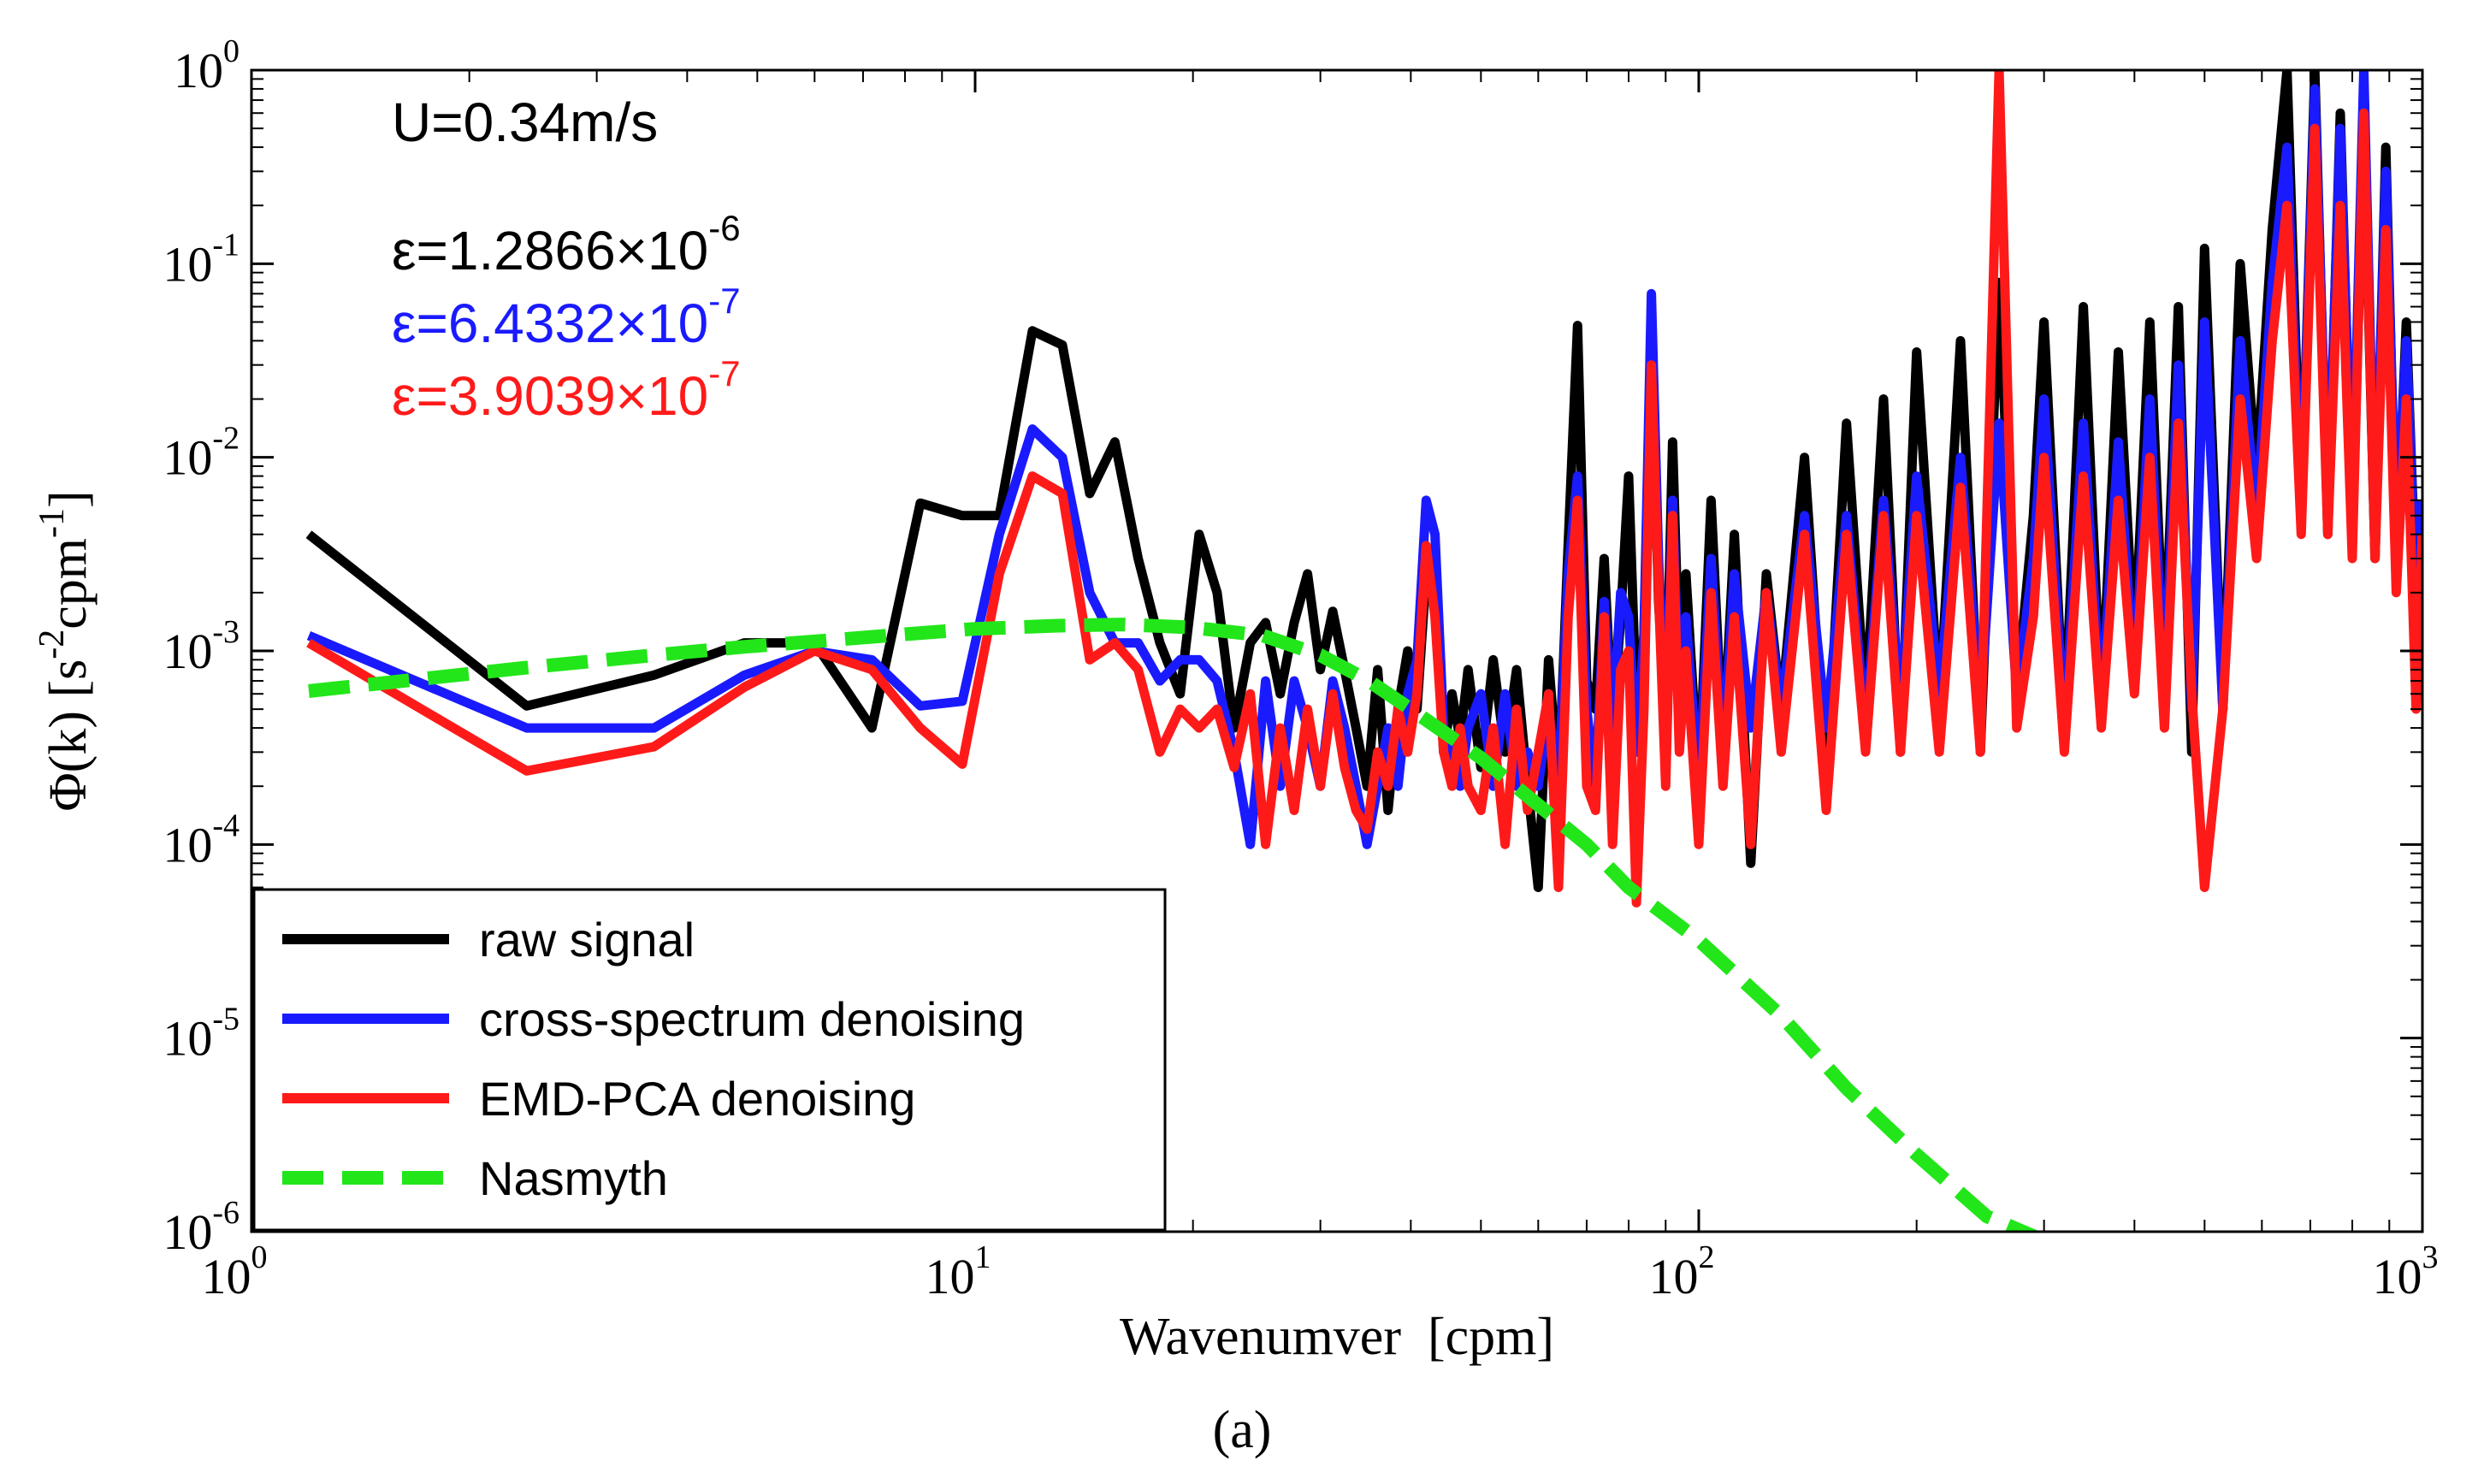  I want to click on y-tick-label: 10⁻¹, so click(202, 259).